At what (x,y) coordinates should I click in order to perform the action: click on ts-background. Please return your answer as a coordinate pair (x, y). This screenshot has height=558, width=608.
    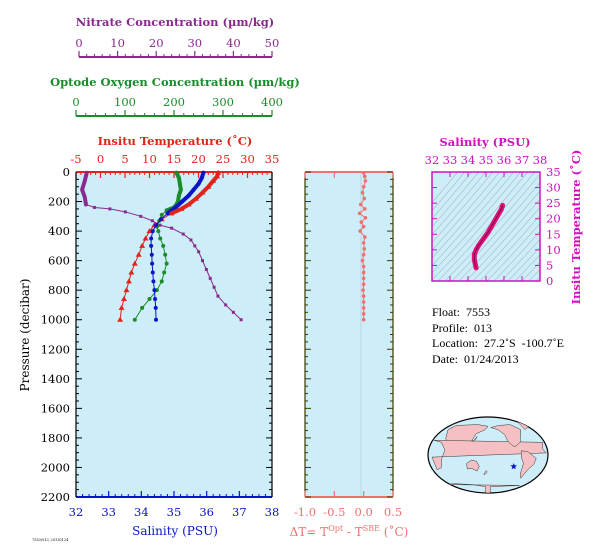
    Looking at the image, I should click on (486, 226).